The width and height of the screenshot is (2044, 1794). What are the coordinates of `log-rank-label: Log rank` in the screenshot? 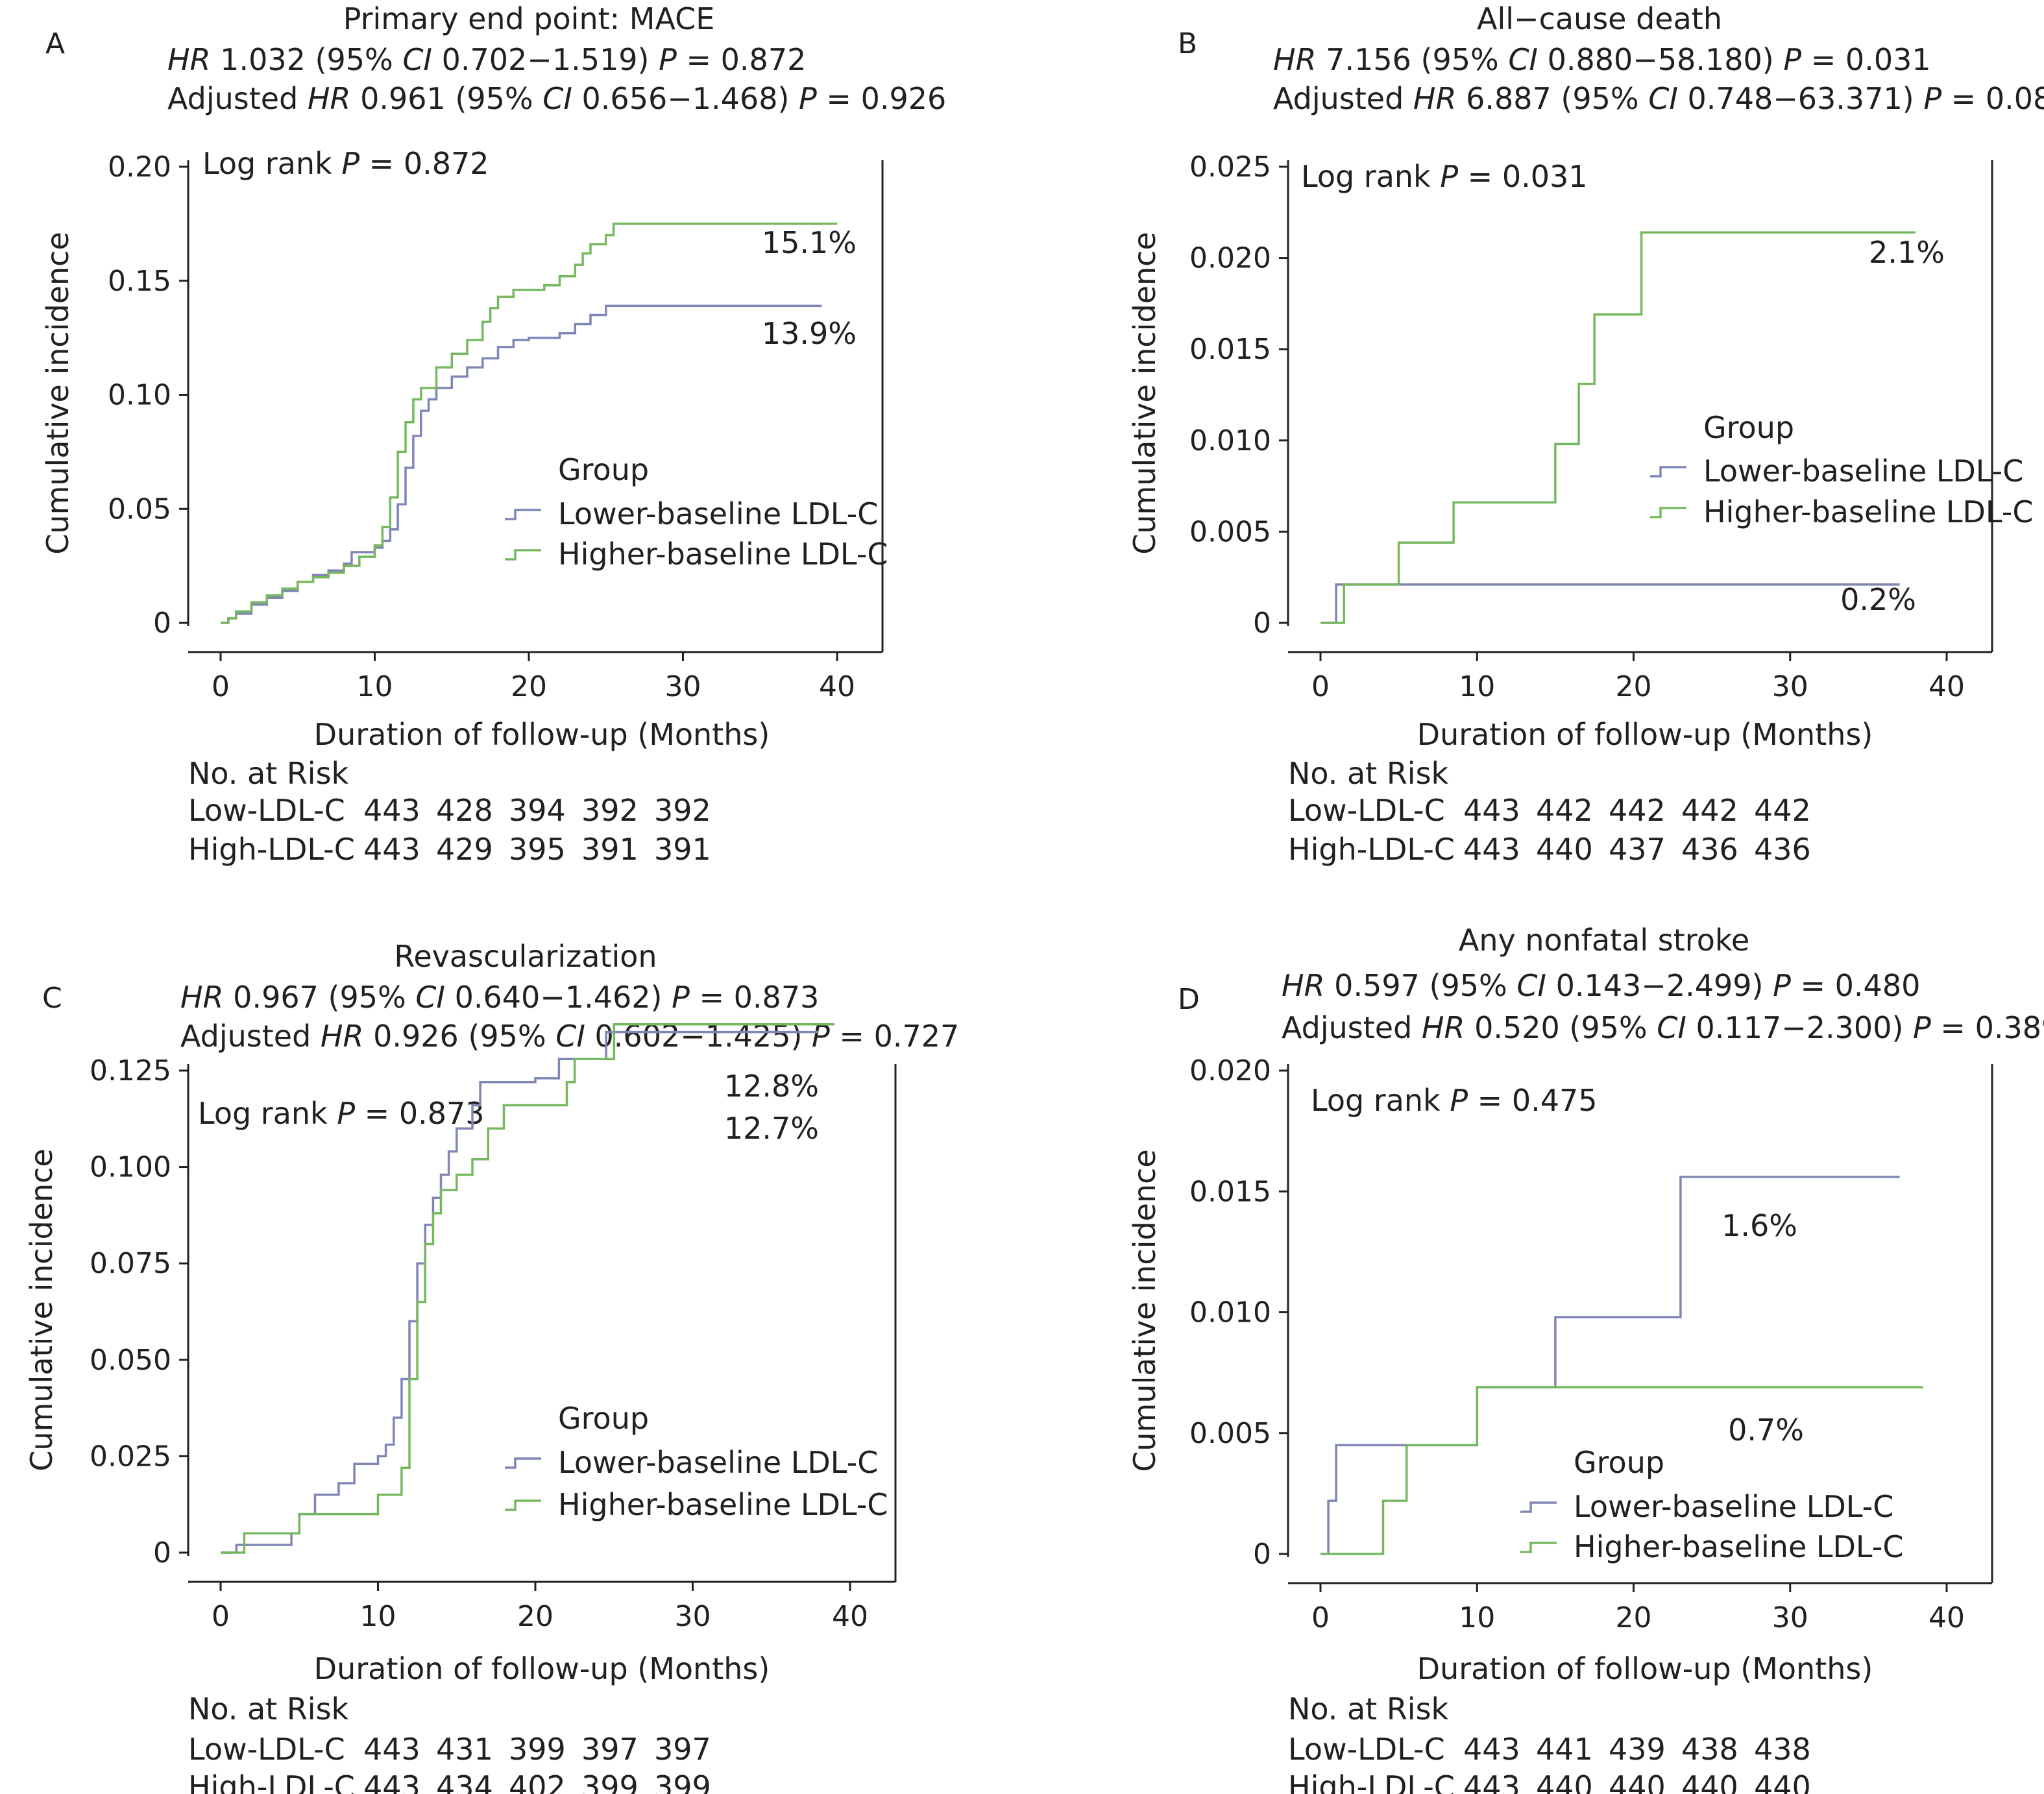 It's located at (1370, 177).